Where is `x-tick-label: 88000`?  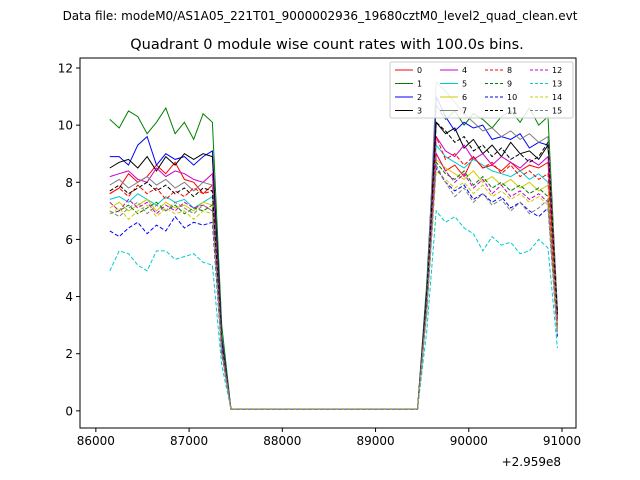
x-tick-label: 88000 is located at coordinates (282, 441).